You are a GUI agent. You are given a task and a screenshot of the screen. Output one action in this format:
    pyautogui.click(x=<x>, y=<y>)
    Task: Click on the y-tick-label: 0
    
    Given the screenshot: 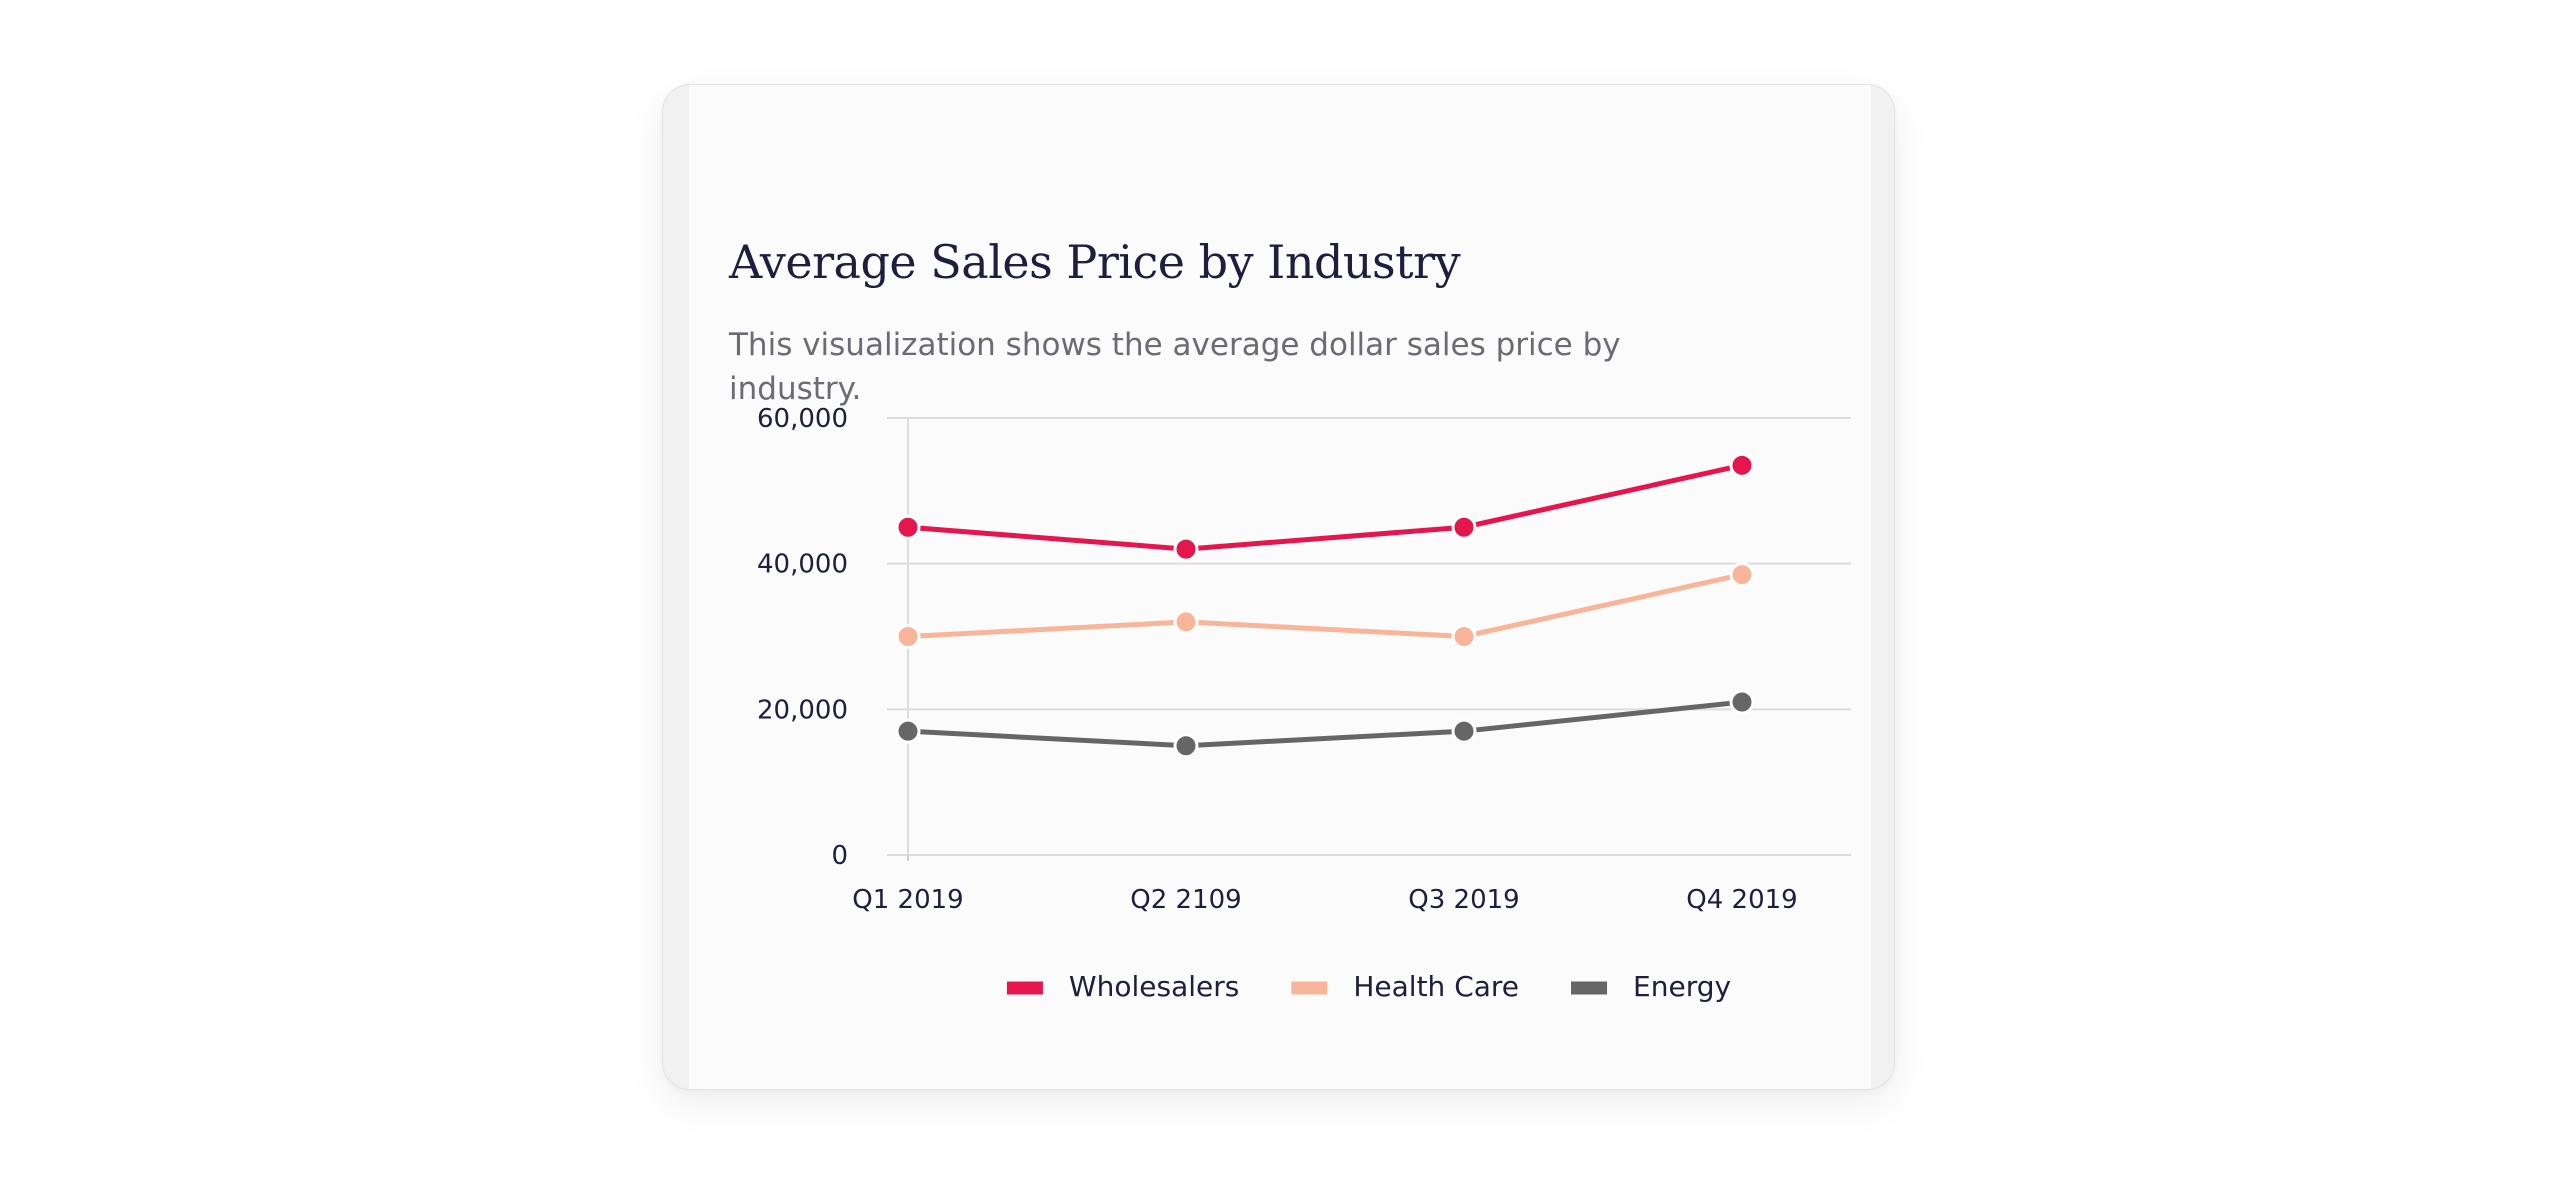 What is the action you would take?
    pyautogui.click(x=839, y=856)
    